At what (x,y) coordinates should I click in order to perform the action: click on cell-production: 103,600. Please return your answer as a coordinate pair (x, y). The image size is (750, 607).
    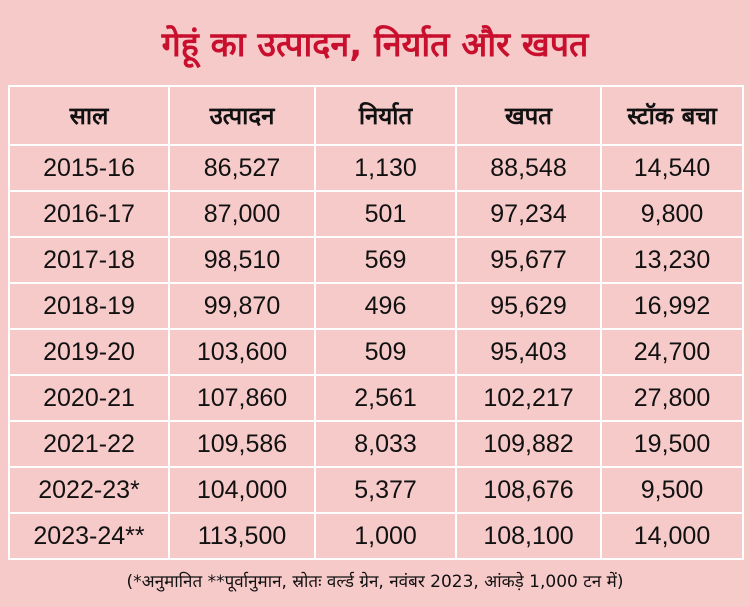
    Looking at the image, I should click on (242, 352).